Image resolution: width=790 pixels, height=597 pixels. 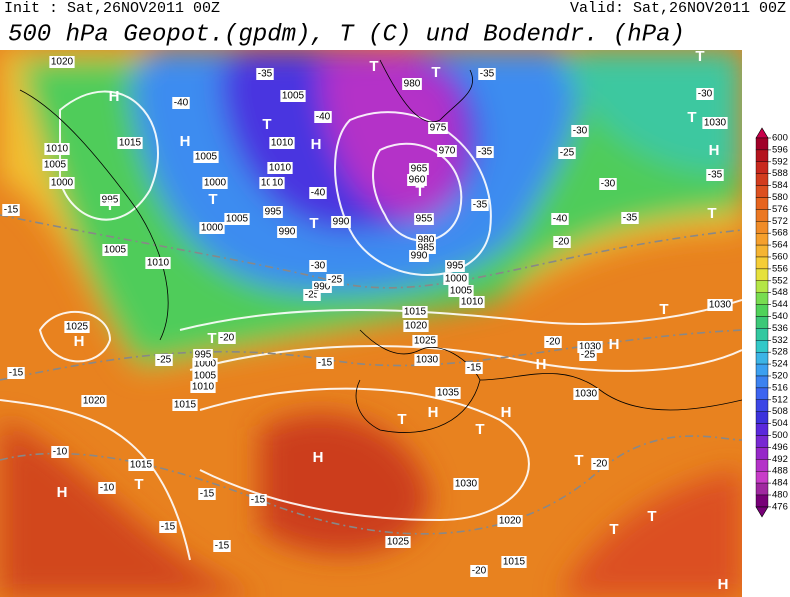 I want to click on colorbar-label: 516, so click(x=780, y=387).